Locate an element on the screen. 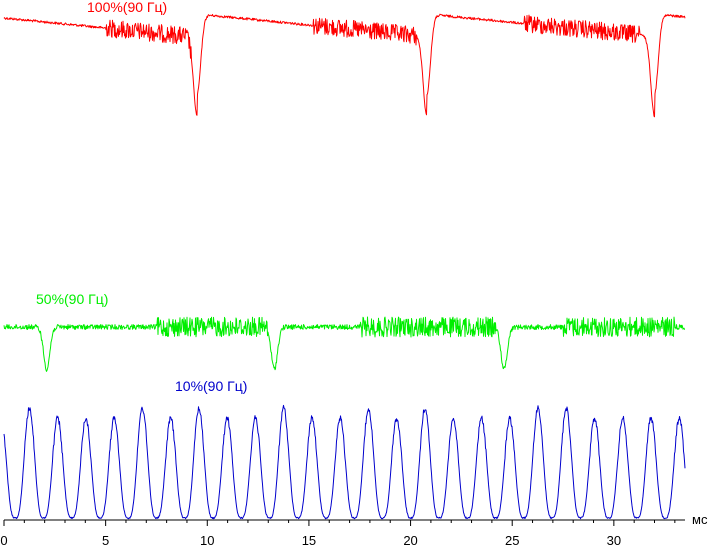 The width and height of the screenshot is (711, 547). trace-50-percent is located at coordinates (344, 344).